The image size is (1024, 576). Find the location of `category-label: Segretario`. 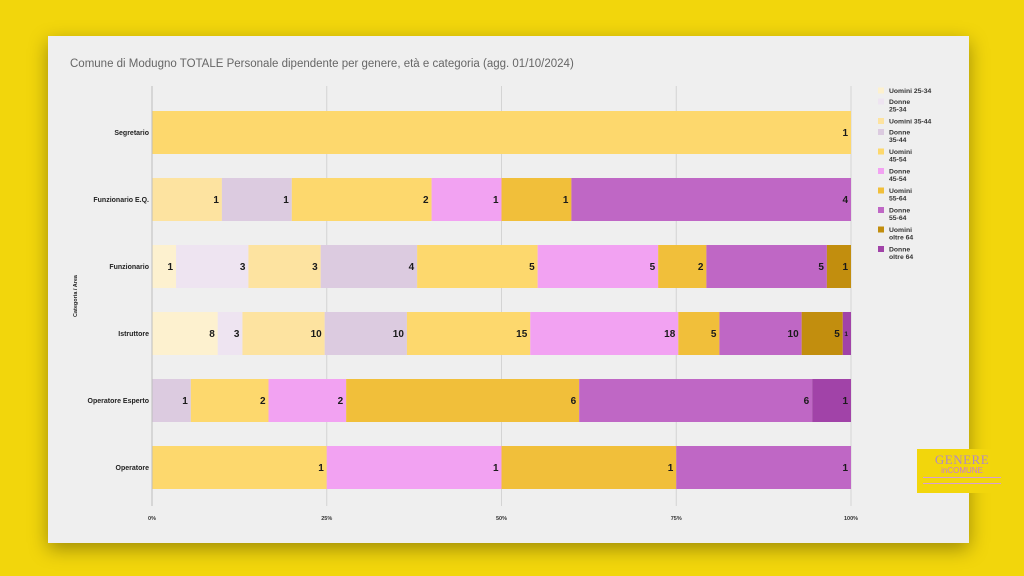

category-label: Segretario is located at coordinates (131, 133).